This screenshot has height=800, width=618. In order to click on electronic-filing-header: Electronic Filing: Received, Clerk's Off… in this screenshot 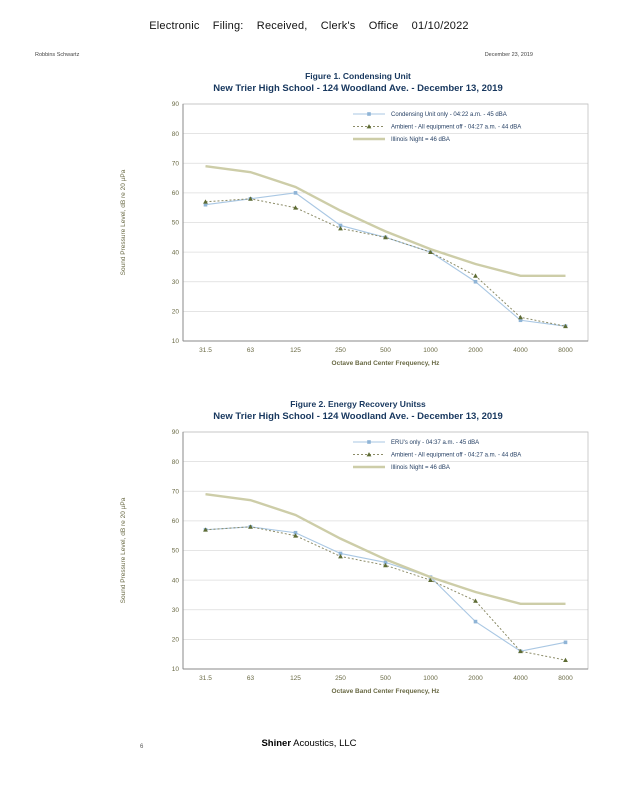, I will do `click(309, 26)`.